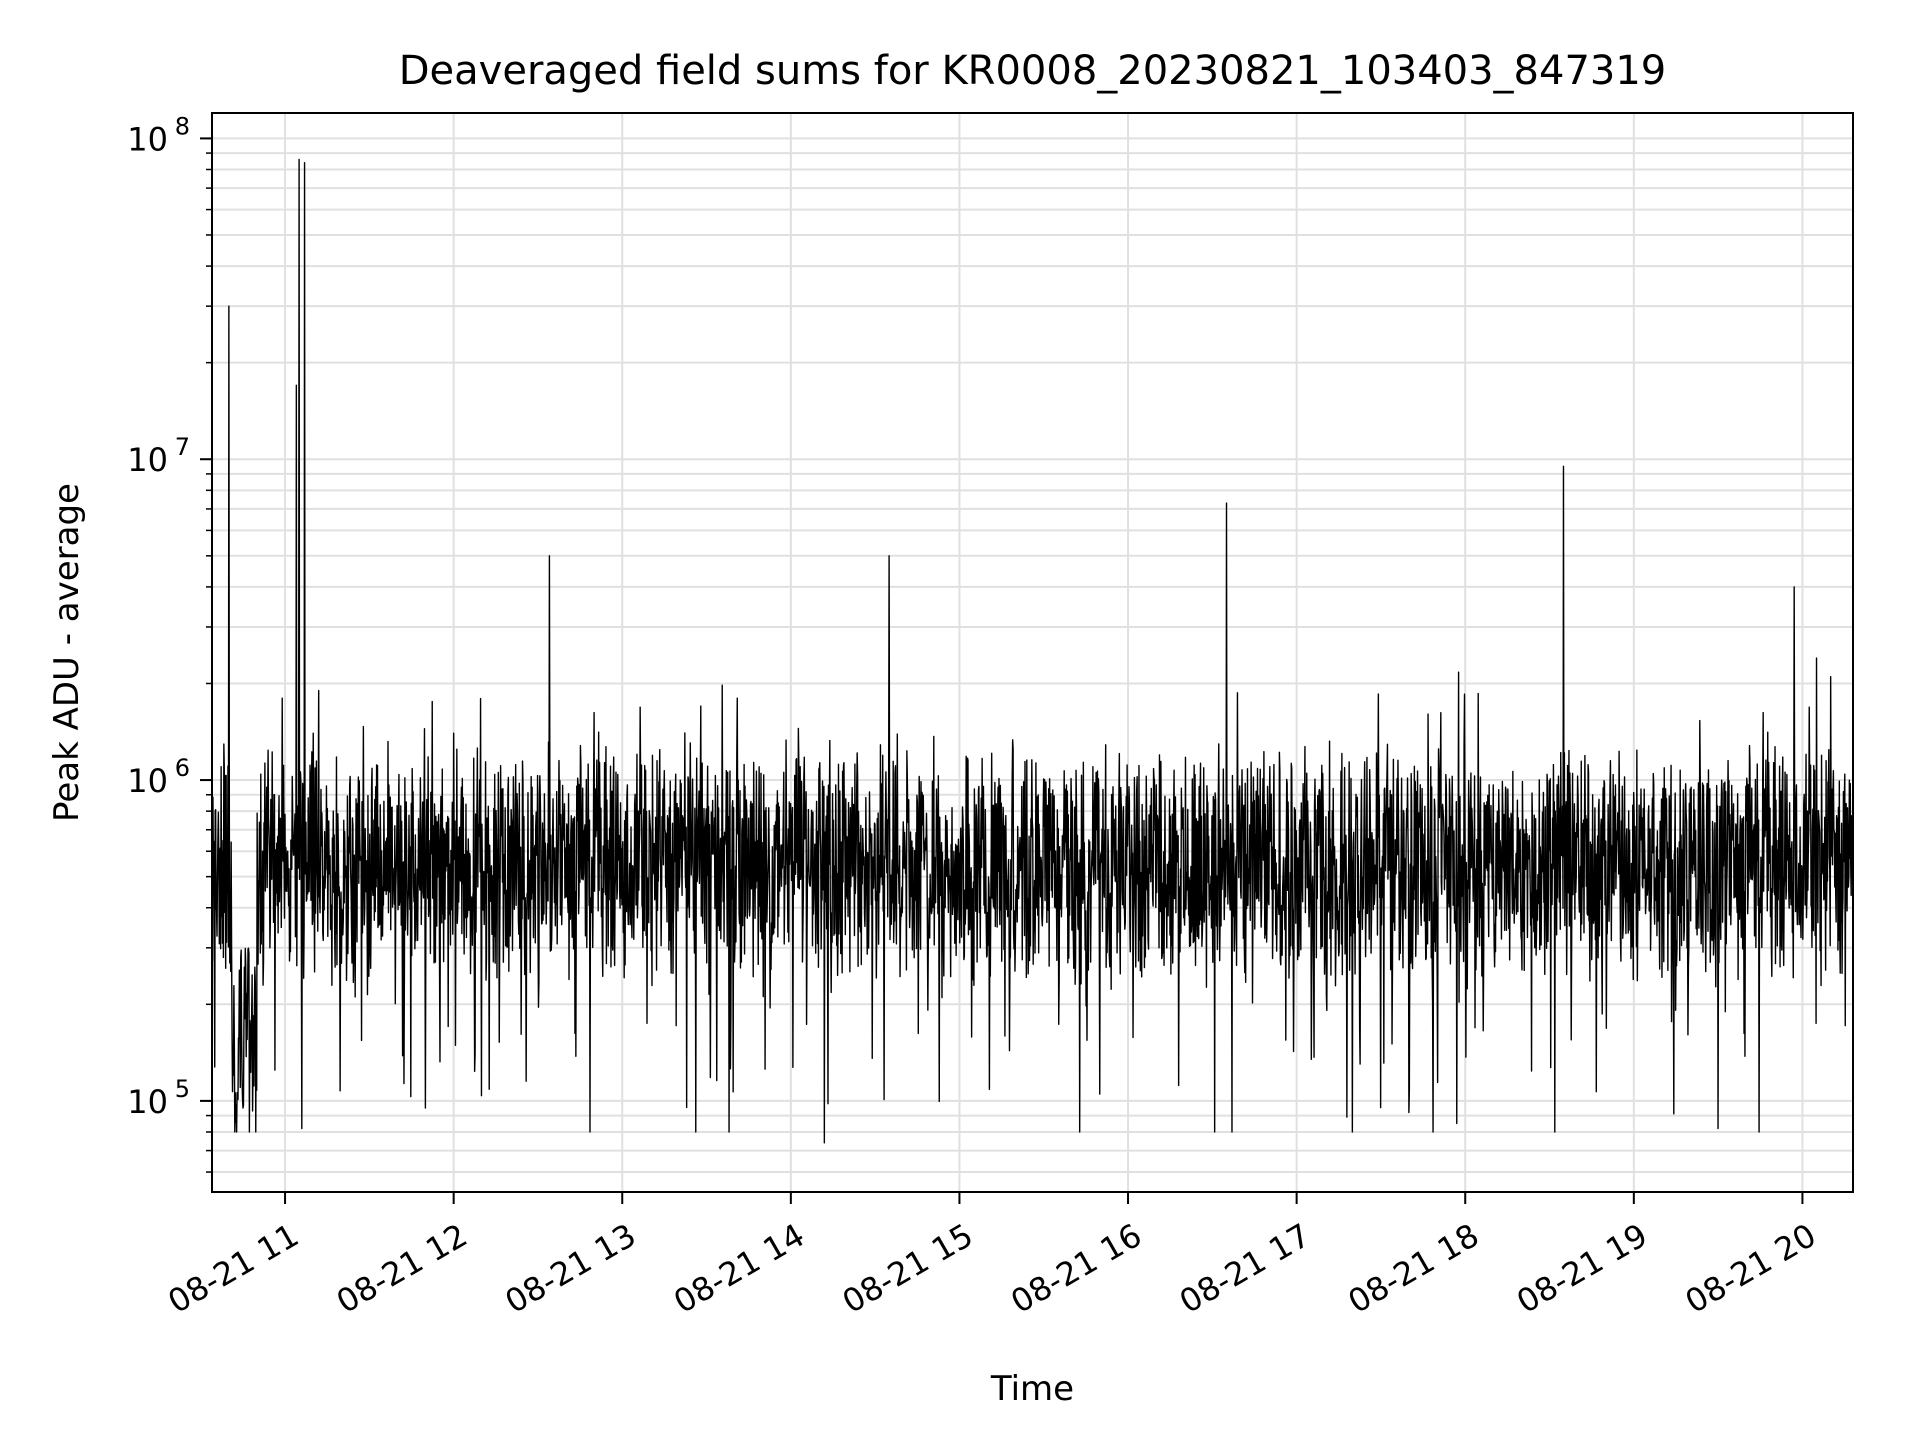 The image size is (1920, 1440). I want to click on y-tick-exponent: 8, so click(182, 126).